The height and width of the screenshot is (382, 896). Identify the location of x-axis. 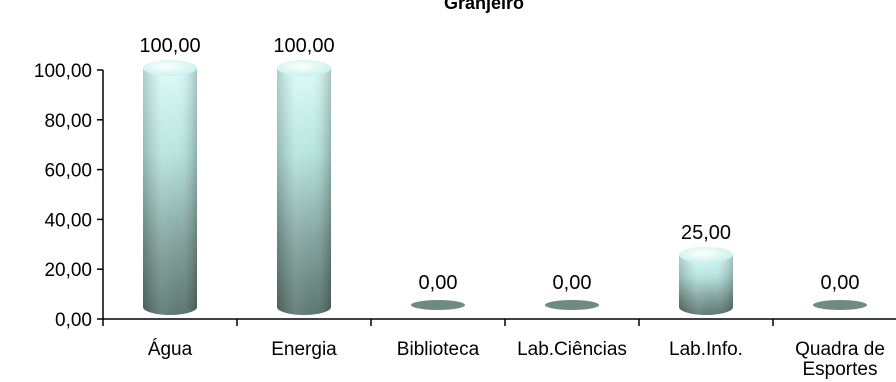
(499, 322).